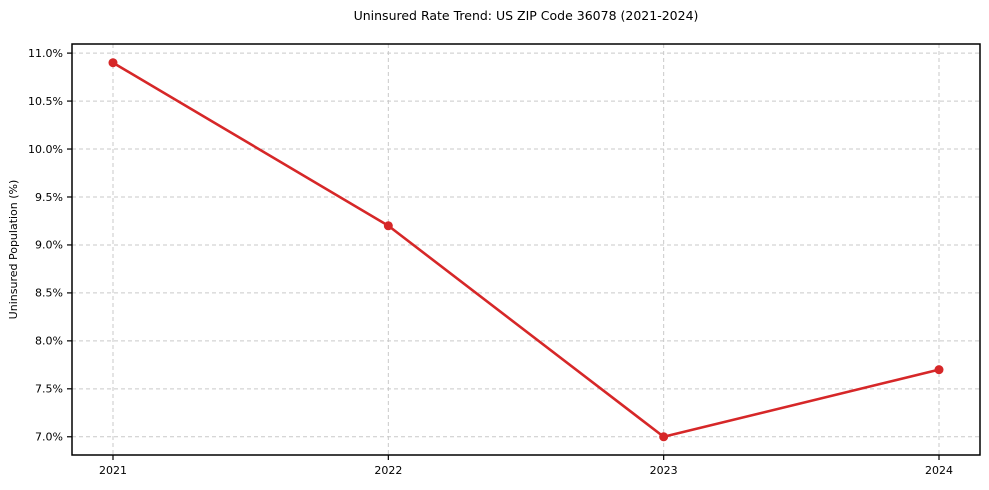 The width and height of the screenshot is (989, 490). Describe the element at coordinates (939, 470) in the screenshot. I see `x-tick-label: 2024` at that location.